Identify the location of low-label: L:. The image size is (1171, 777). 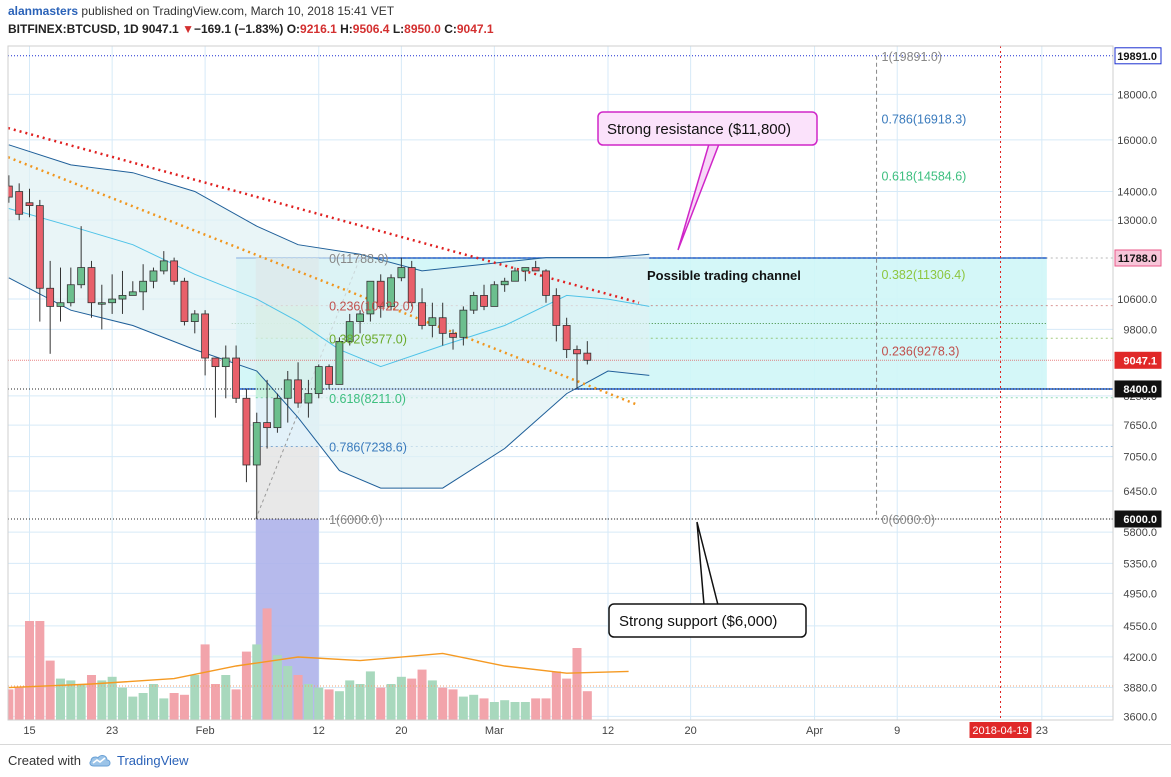
(398, 29).